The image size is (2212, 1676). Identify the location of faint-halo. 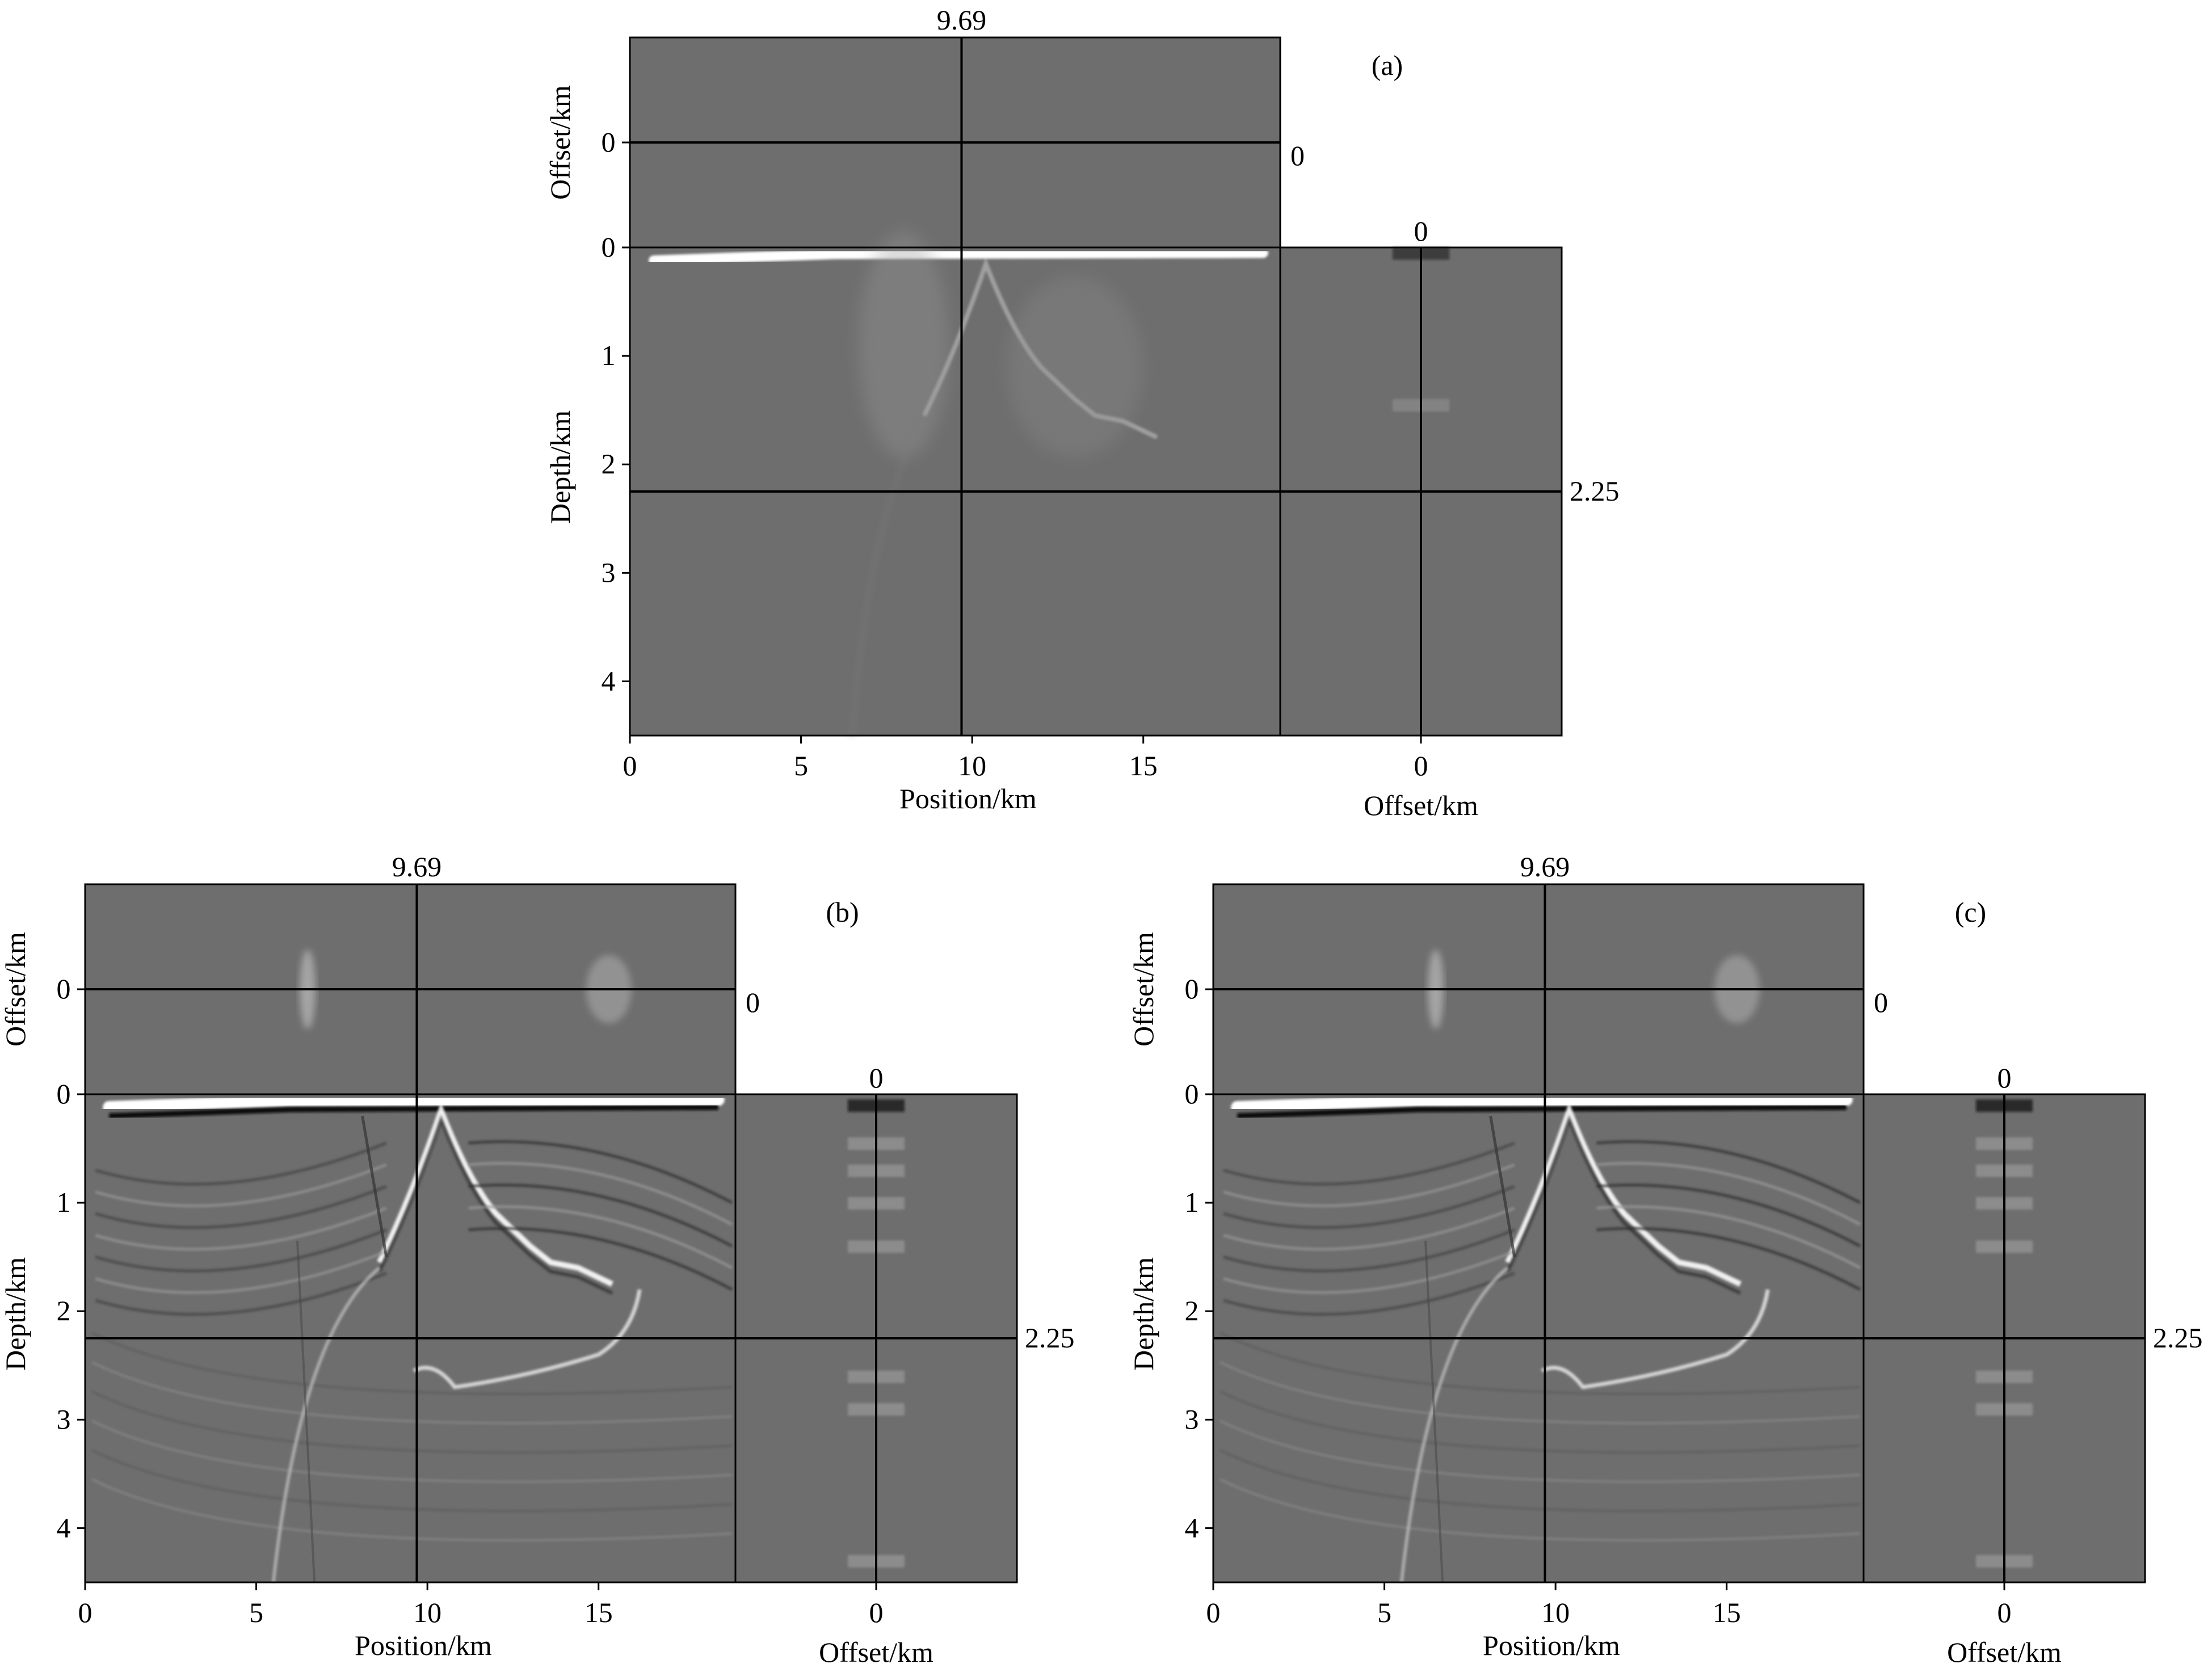
(903, 345).